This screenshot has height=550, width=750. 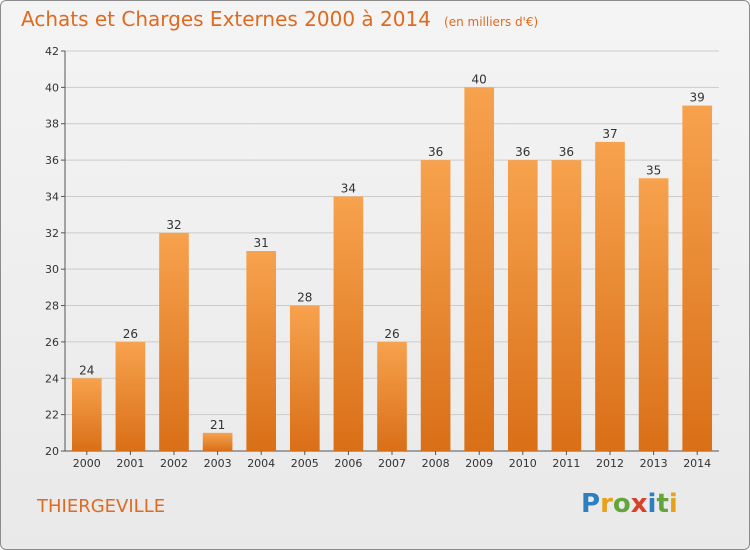 I want to click on y-tick-label: 42, so click(x=52, y=51).